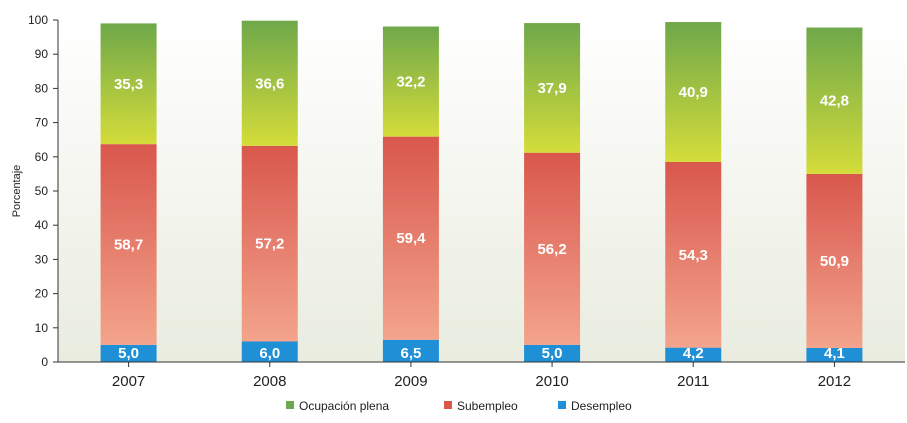 This screenshot has height=423, width=907. I want to click on y-tick-label: 70, so click(42, 123).